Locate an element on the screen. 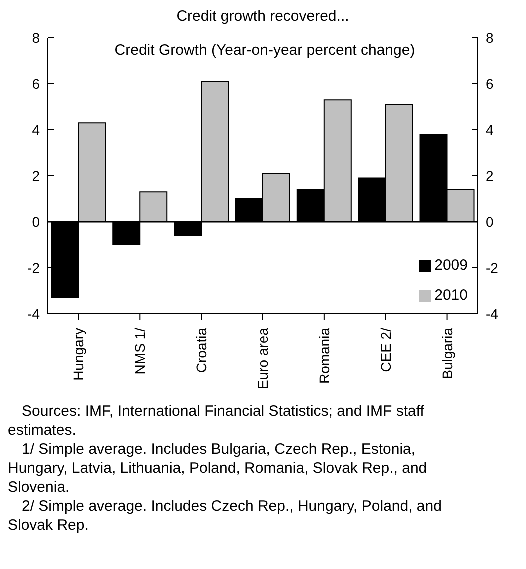 The image size is (526, 569). y-tick-label: 2 is located at coordinates (36, 176).